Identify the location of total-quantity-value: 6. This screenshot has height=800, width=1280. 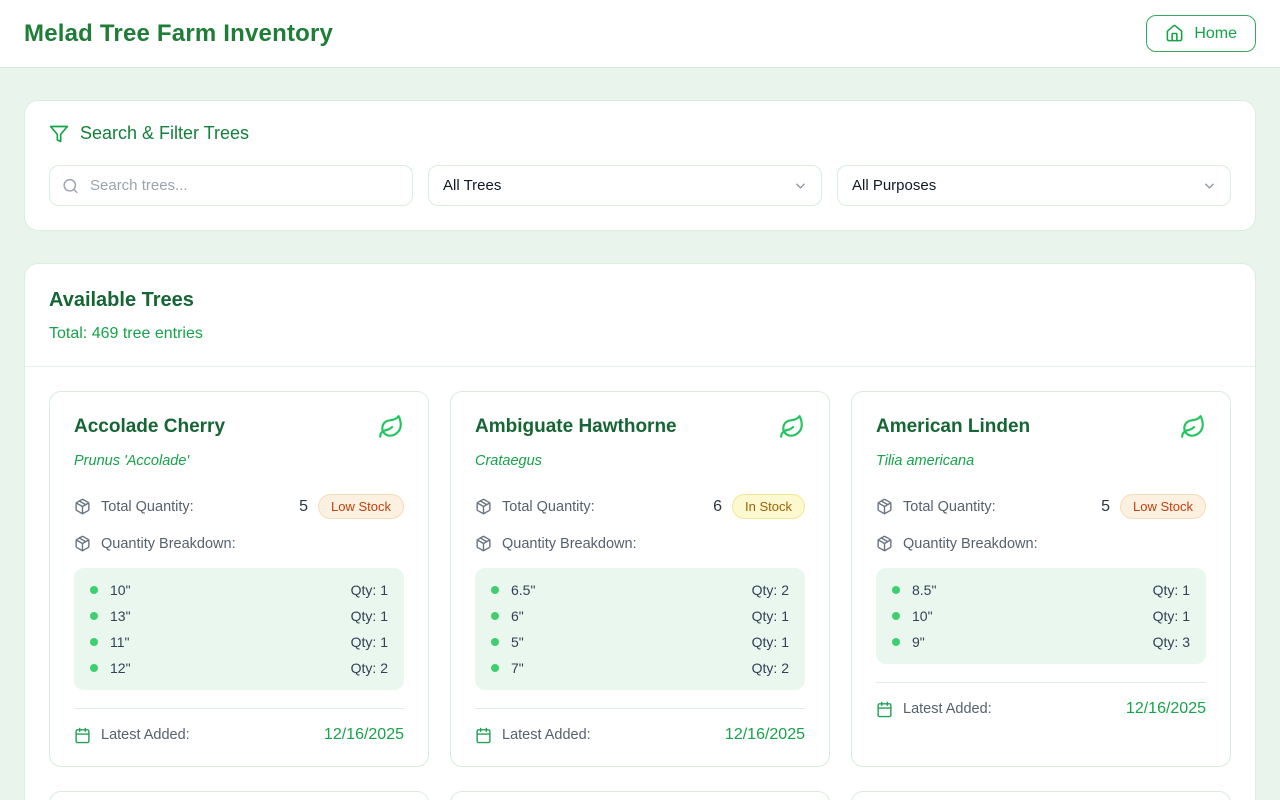
(718, 506).